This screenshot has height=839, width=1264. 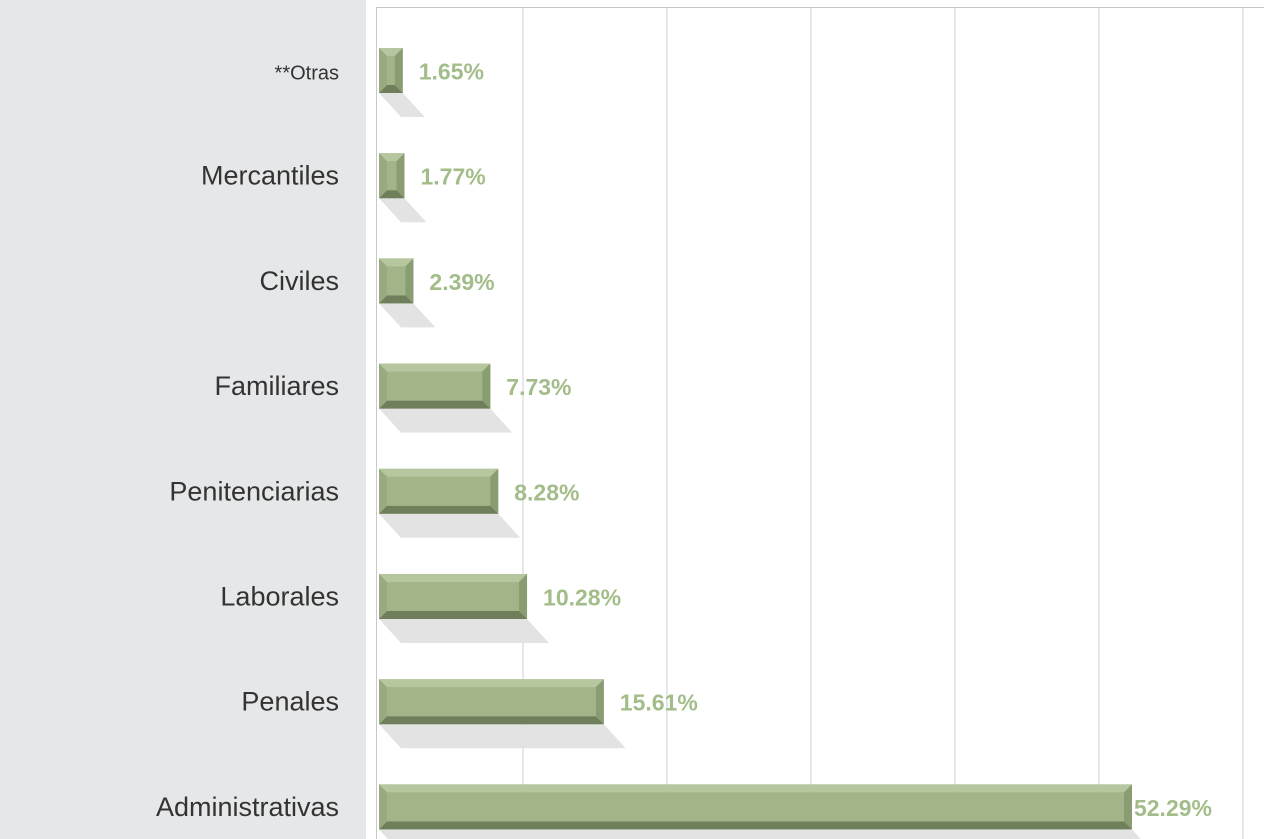 What do you see at coordinates (546, 492) in the screenshot?
I see `data-label: 8.28%` at bounding box center [546, 492].